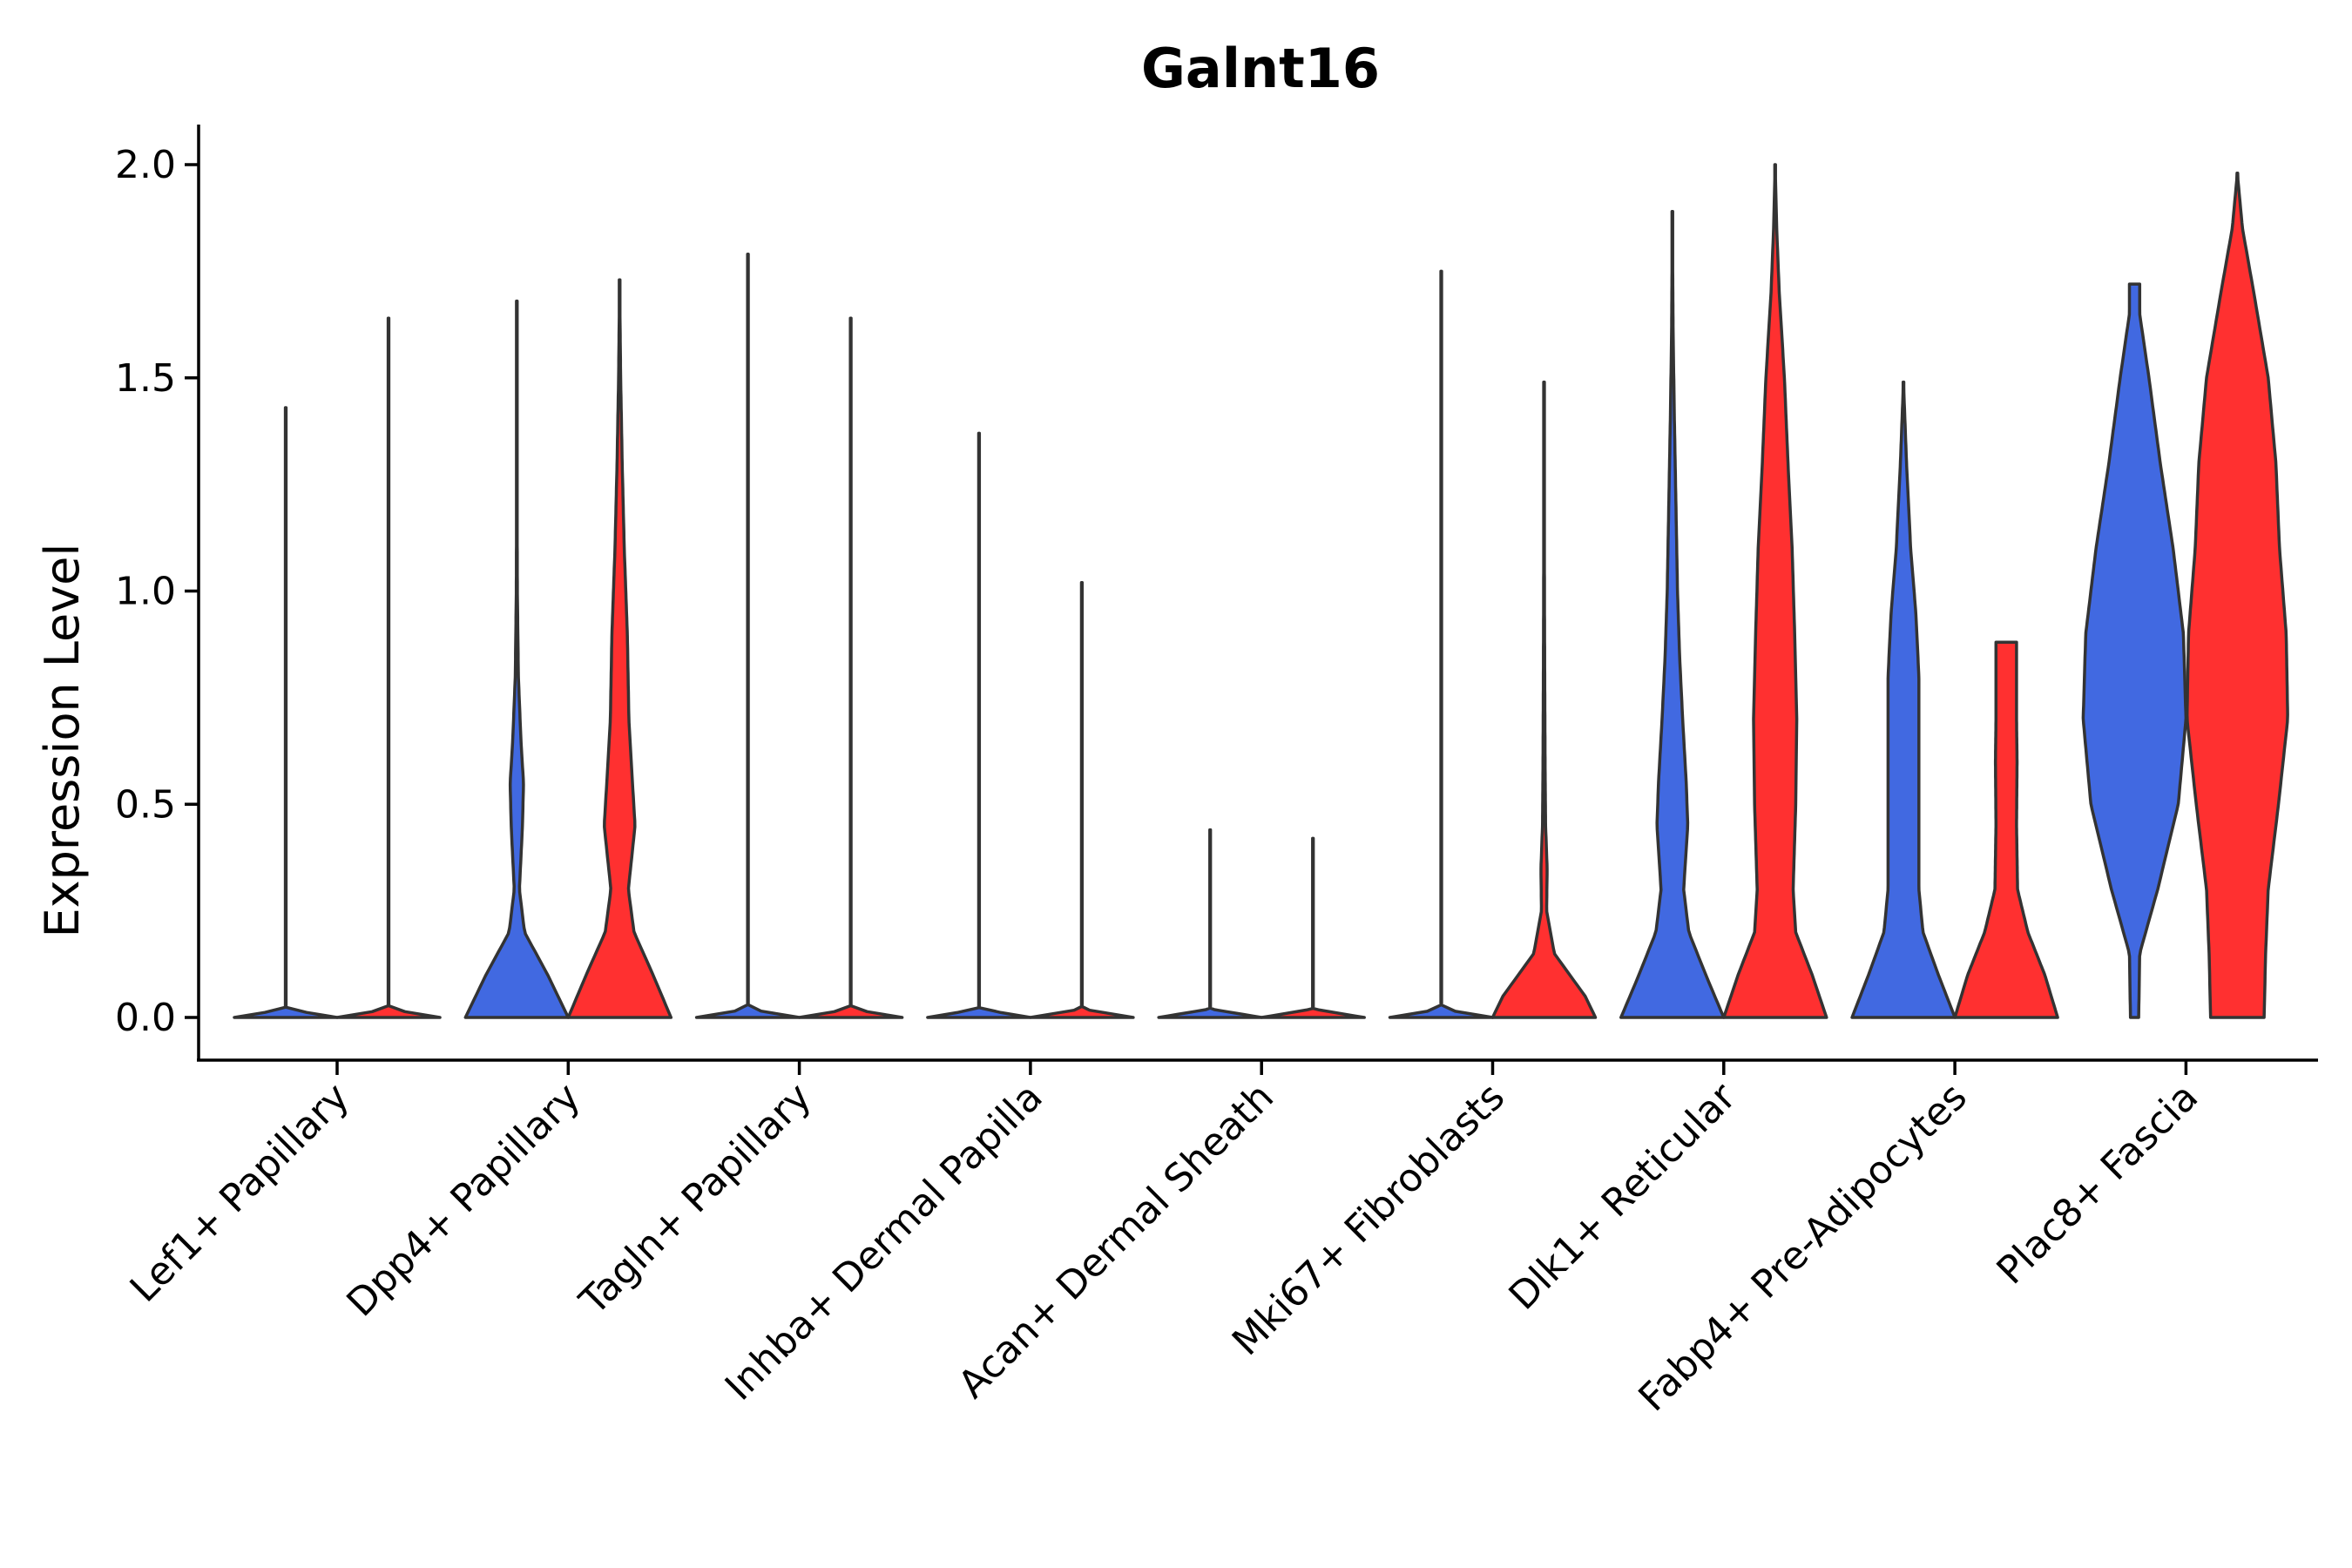 This screenshot has width=2352, height=1568. I want to click on y-tick-label: 1.0, so click(145, 592).